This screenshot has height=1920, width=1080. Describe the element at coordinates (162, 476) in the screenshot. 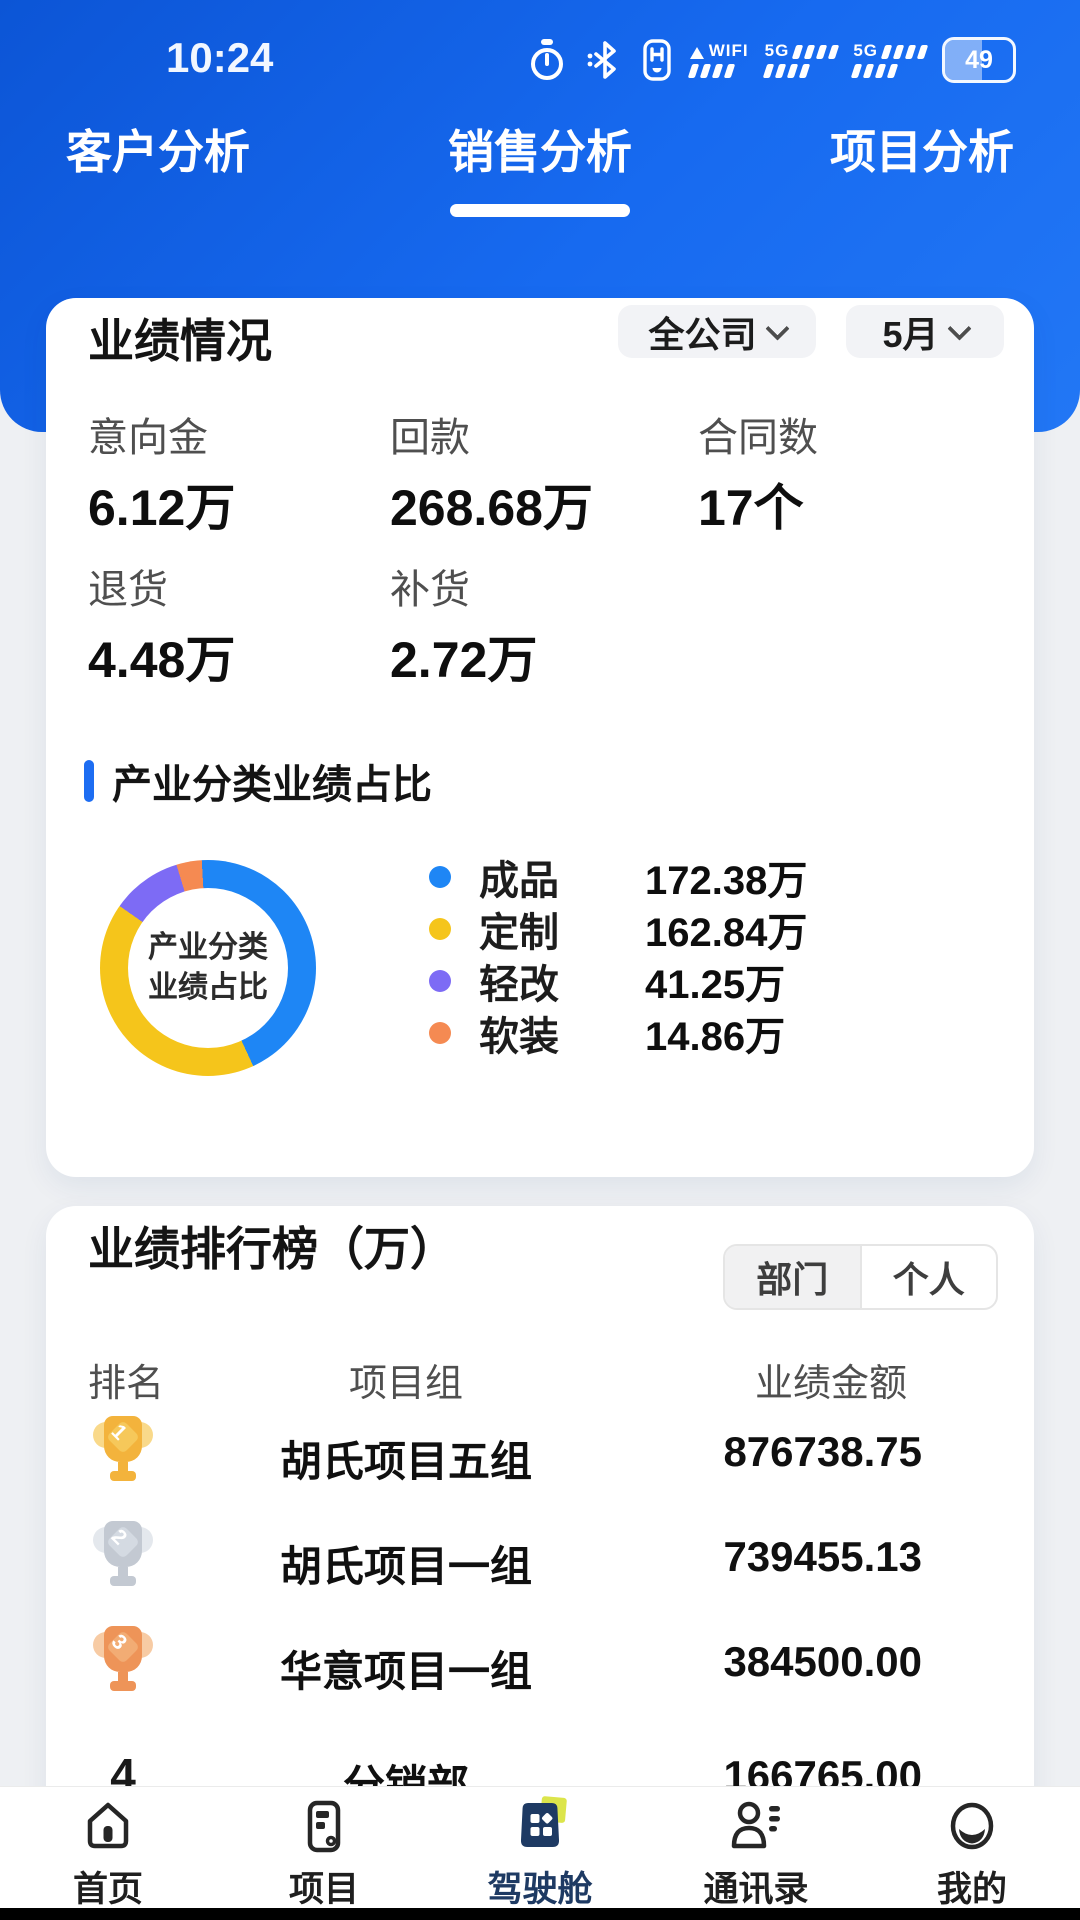

I see `stat-intention: 意向金 6.12万` at that location.